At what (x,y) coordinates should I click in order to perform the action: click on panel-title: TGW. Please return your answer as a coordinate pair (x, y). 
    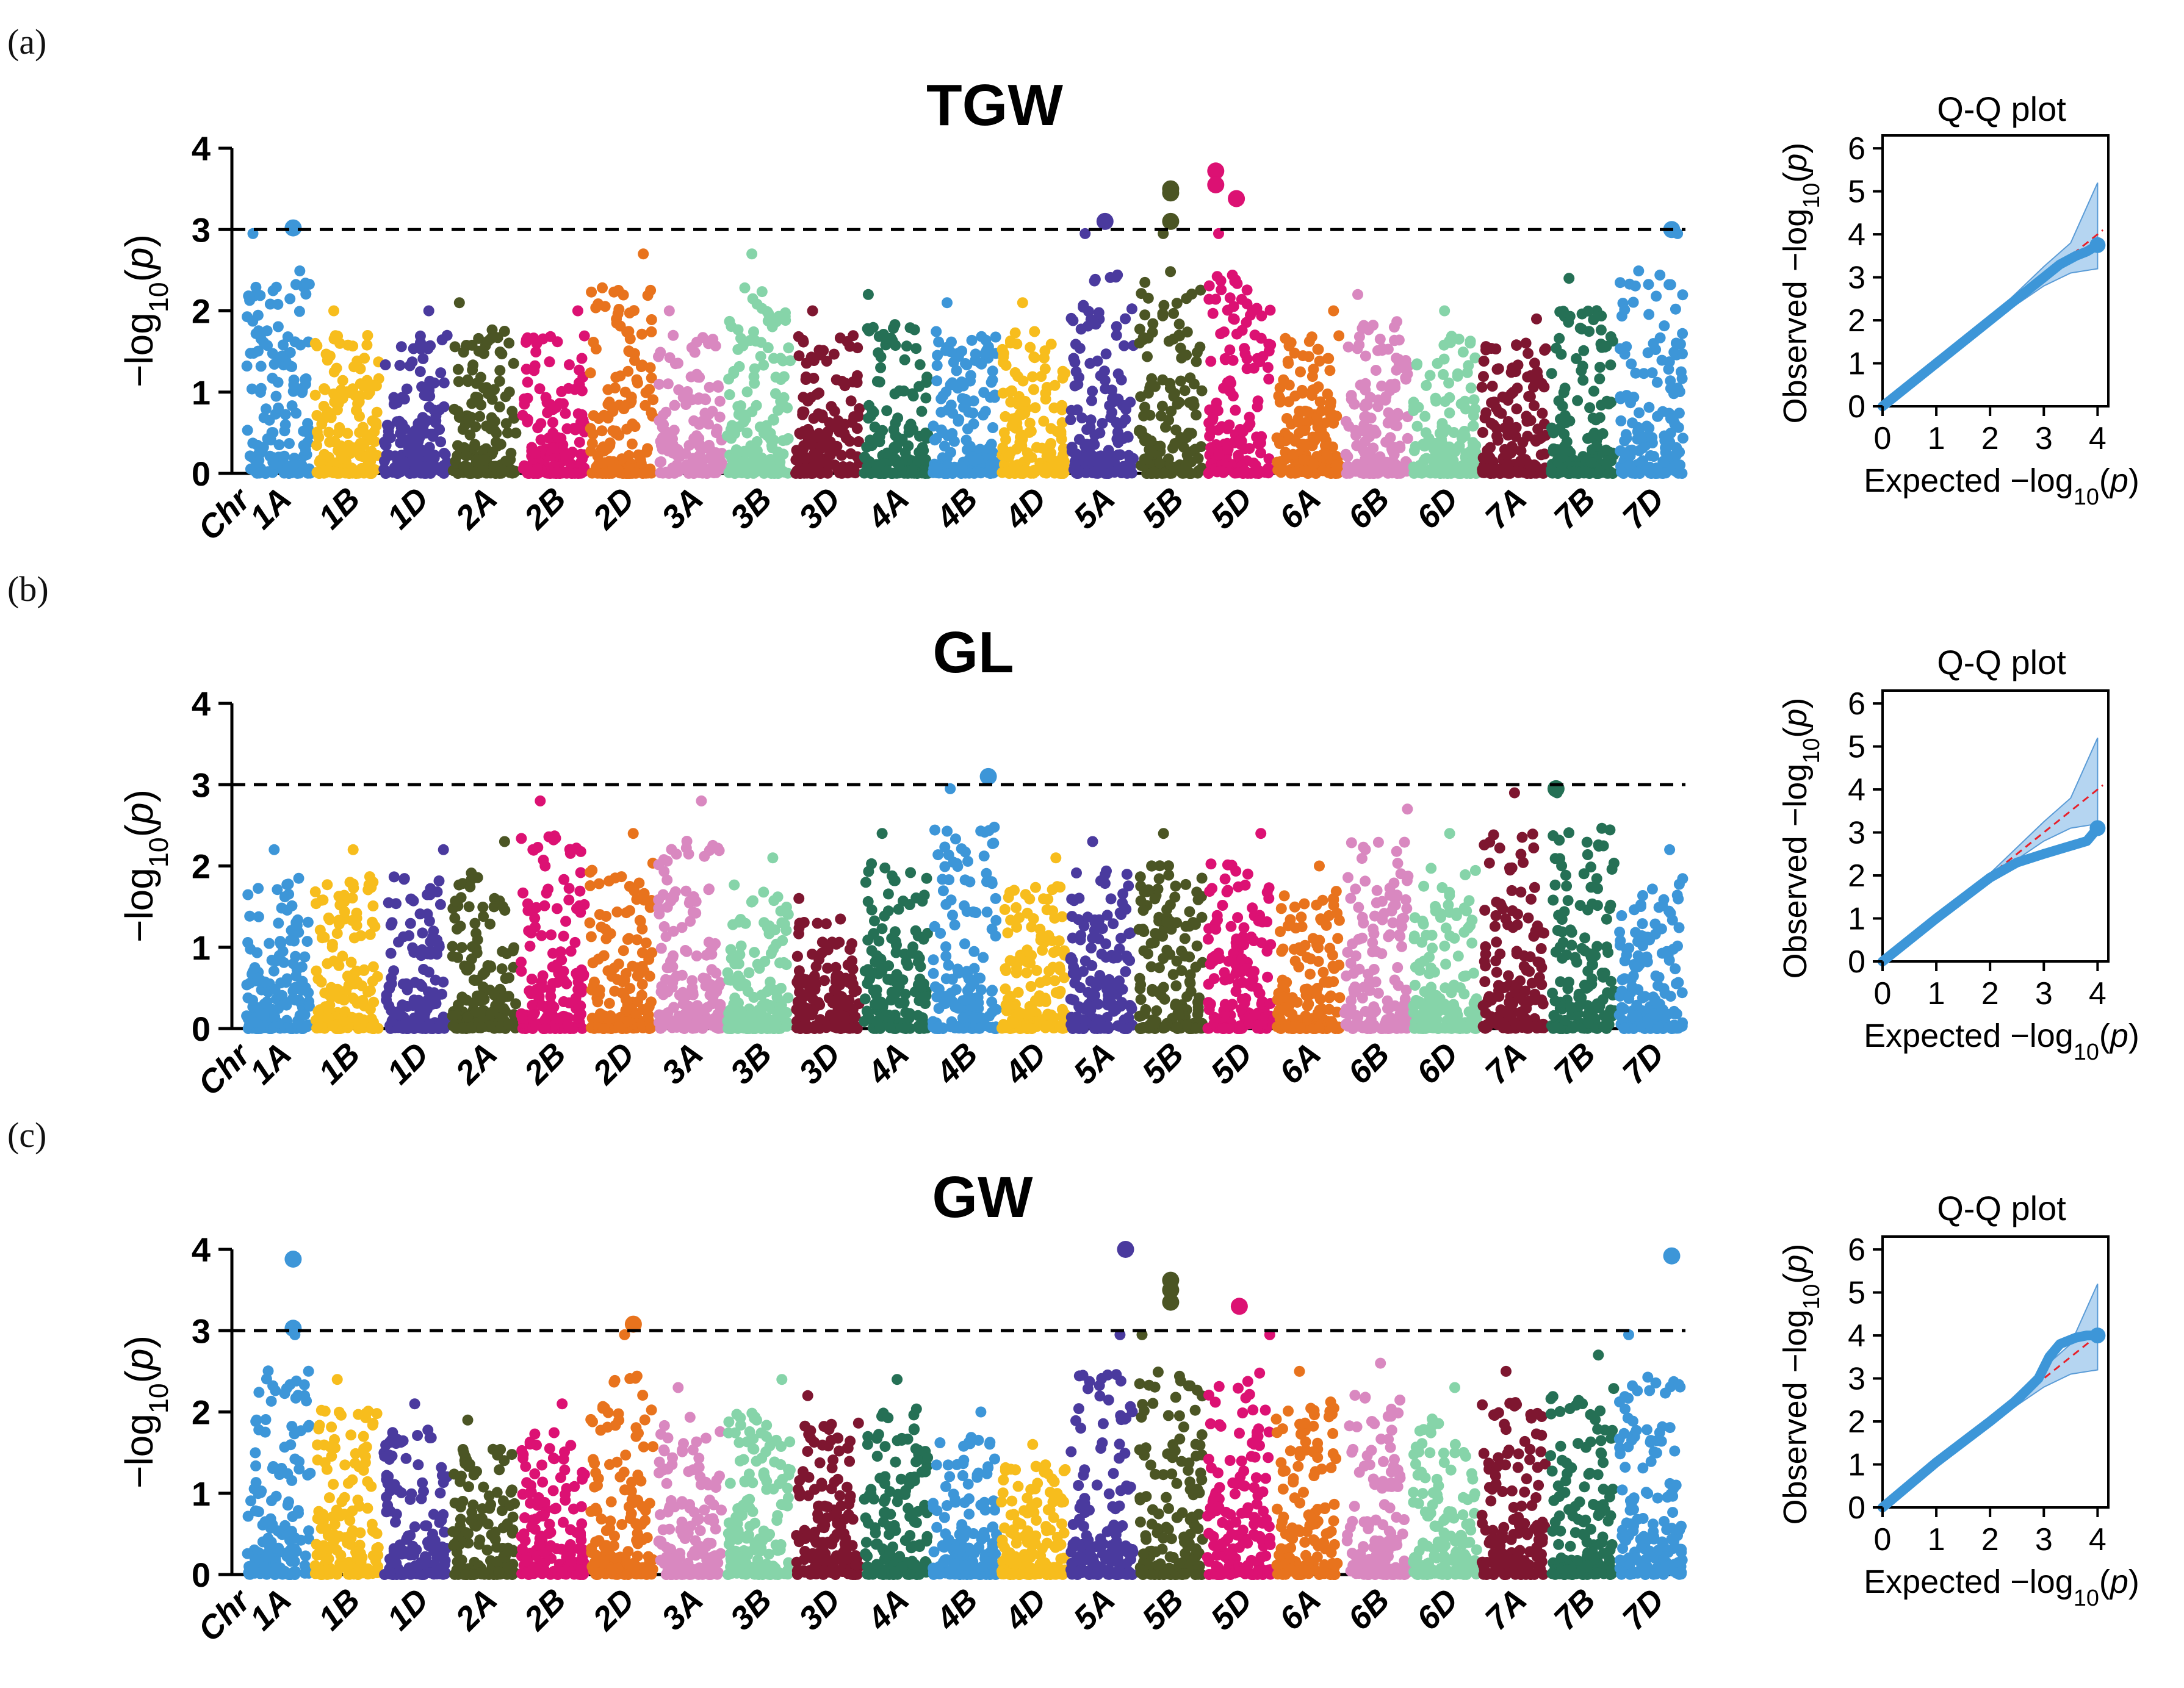
    Looking at the image, I should click on (994, 105).